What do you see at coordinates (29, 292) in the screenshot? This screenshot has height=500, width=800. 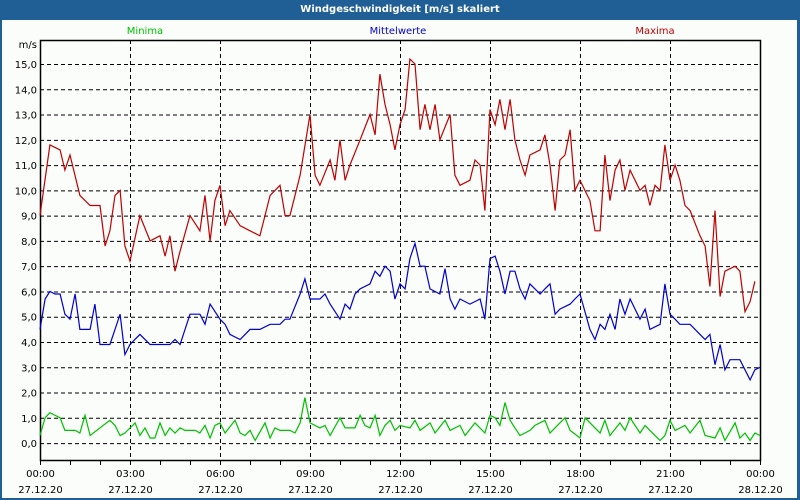 I see `y-tick-label: 6,0` at bounding box center [29, 292].